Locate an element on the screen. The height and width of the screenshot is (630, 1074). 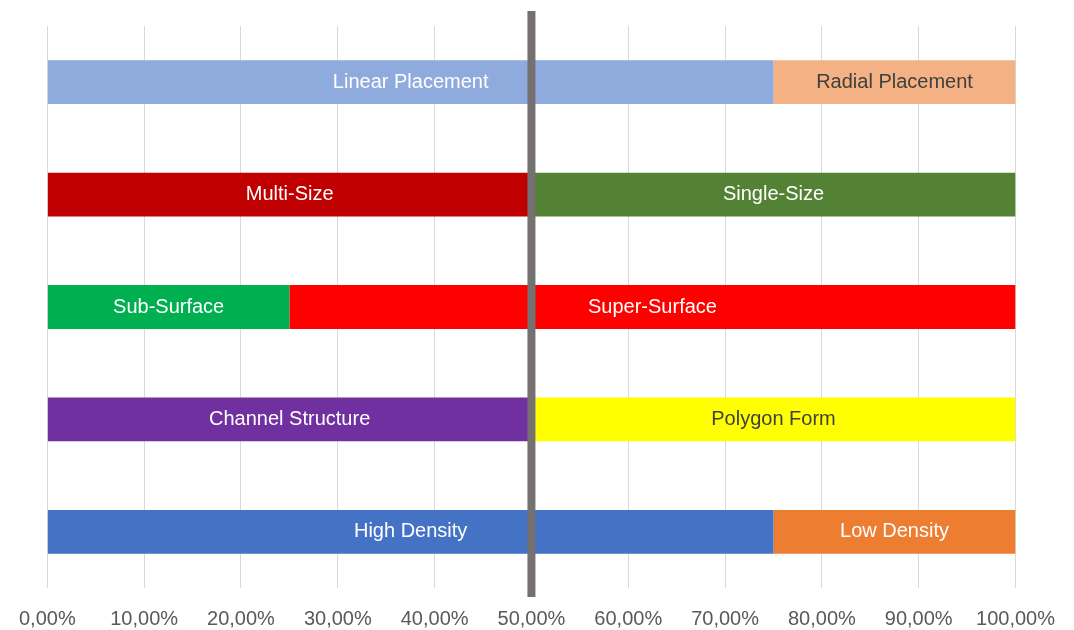
data-label: Channel Structure is located at coordinates (290, 417).